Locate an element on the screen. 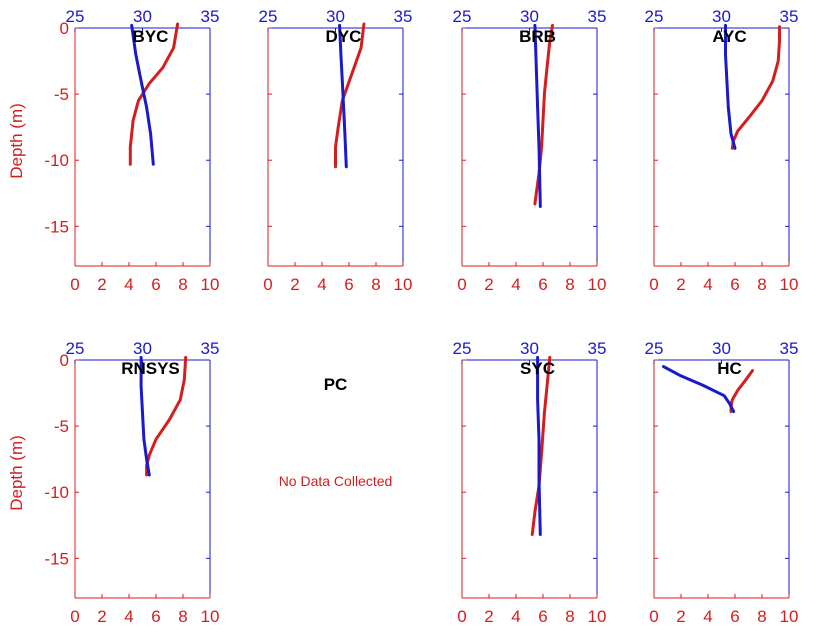  panel-title: HC is located at coordinates (729, 368).